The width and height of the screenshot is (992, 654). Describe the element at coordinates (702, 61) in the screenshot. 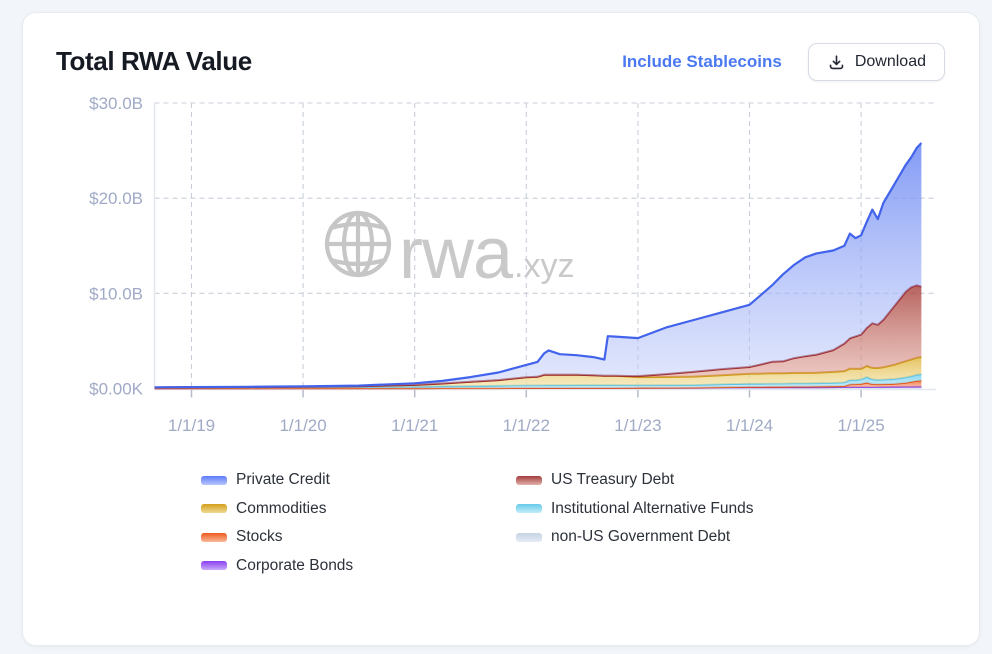

I see `include-stablecoins-toggle: Include Stablecoins` at that location.